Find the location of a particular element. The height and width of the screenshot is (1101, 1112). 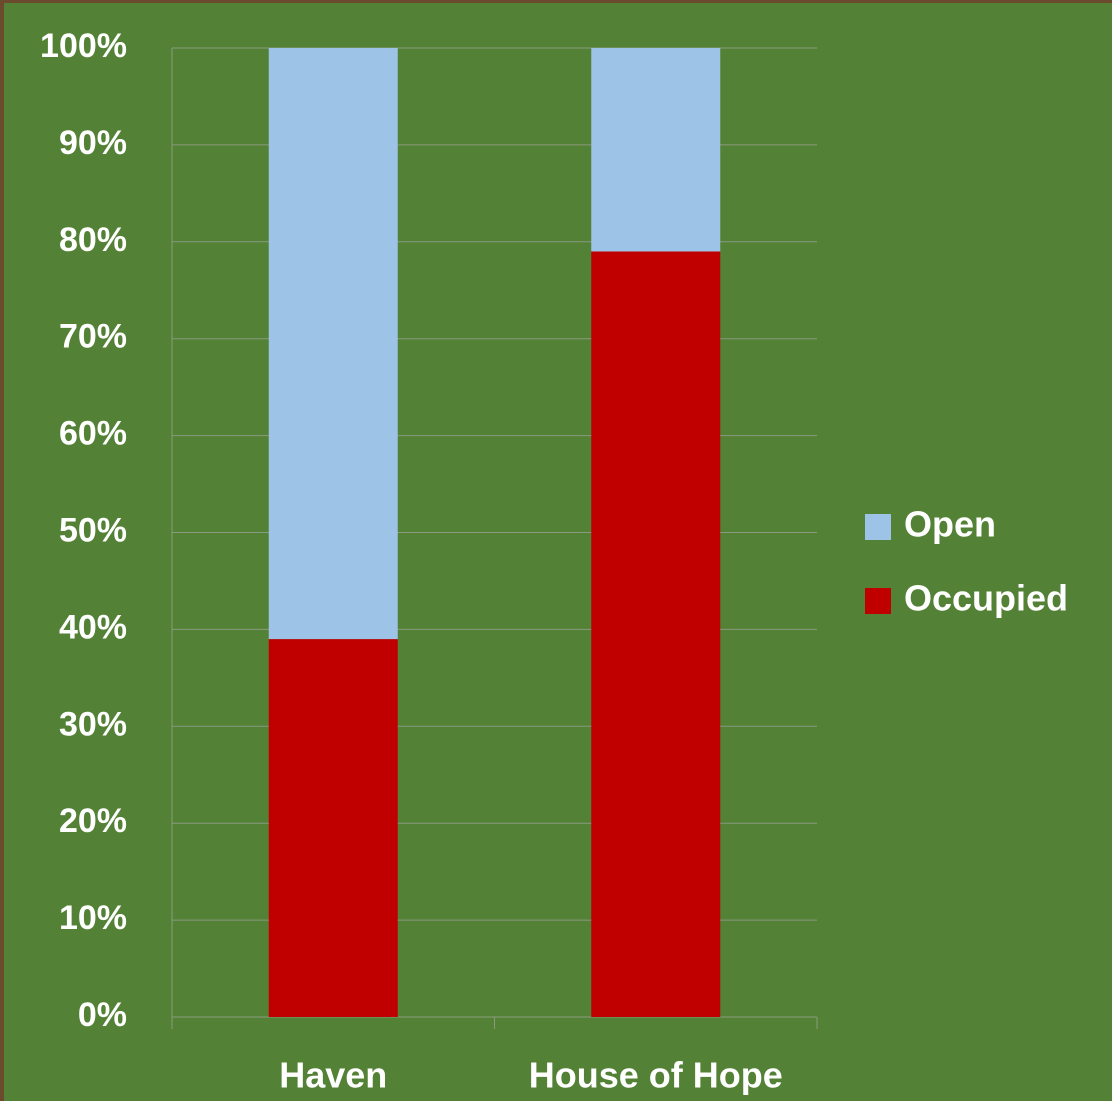

y-tick-label: 10% is located at coordinates (93, 918).